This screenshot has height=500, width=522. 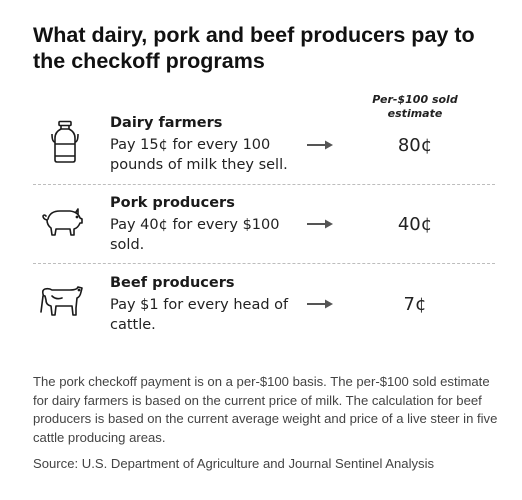 I want to click on milk-can-icon, so click(x=65, y=141).